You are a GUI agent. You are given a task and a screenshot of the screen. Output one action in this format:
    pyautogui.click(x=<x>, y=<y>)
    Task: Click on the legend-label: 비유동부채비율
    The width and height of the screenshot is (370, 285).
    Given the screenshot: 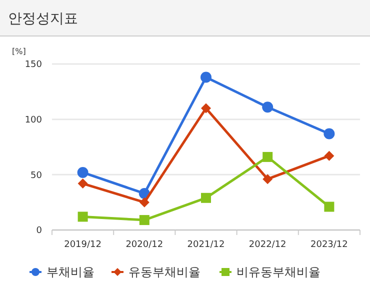 What is the action you would take?
    pyautogui.click(x=278, y=272)
    